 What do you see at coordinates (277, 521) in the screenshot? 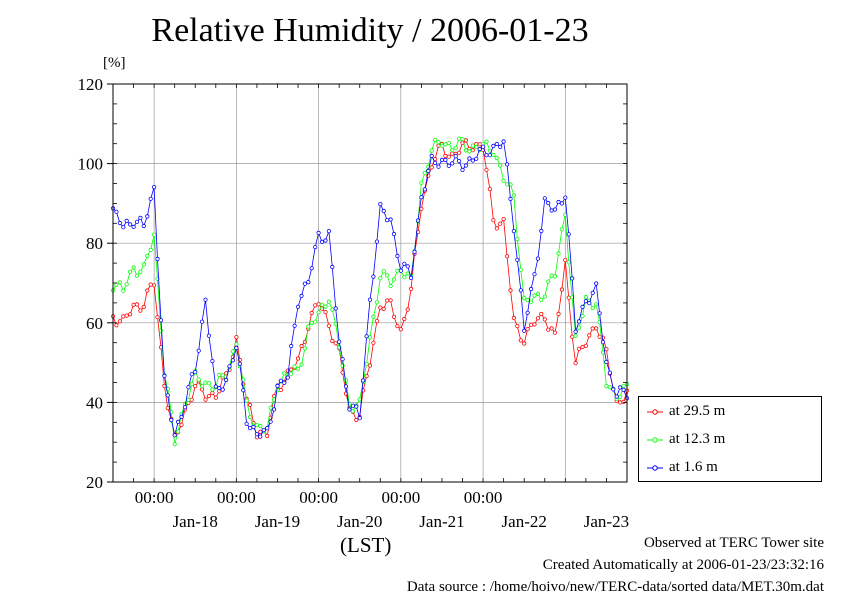
I see `x-date-label: Jan-19` at bounding box center [277, 521].